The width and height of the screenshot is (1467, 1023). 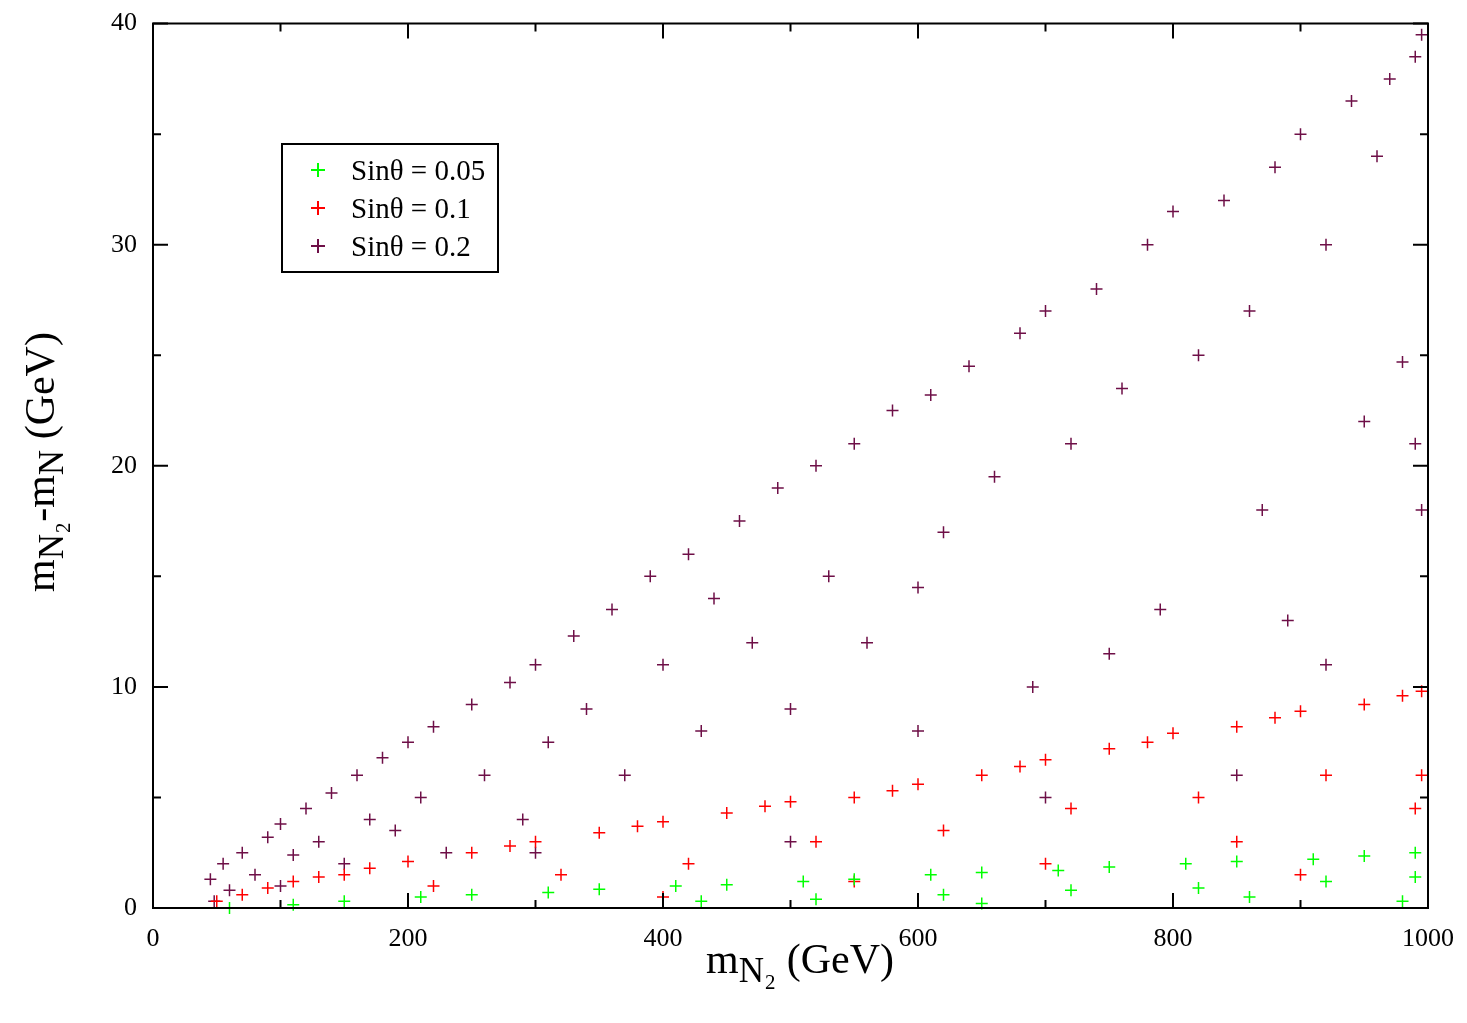 I want to click on x-tick-label: 400, so click(x=663, y=938).